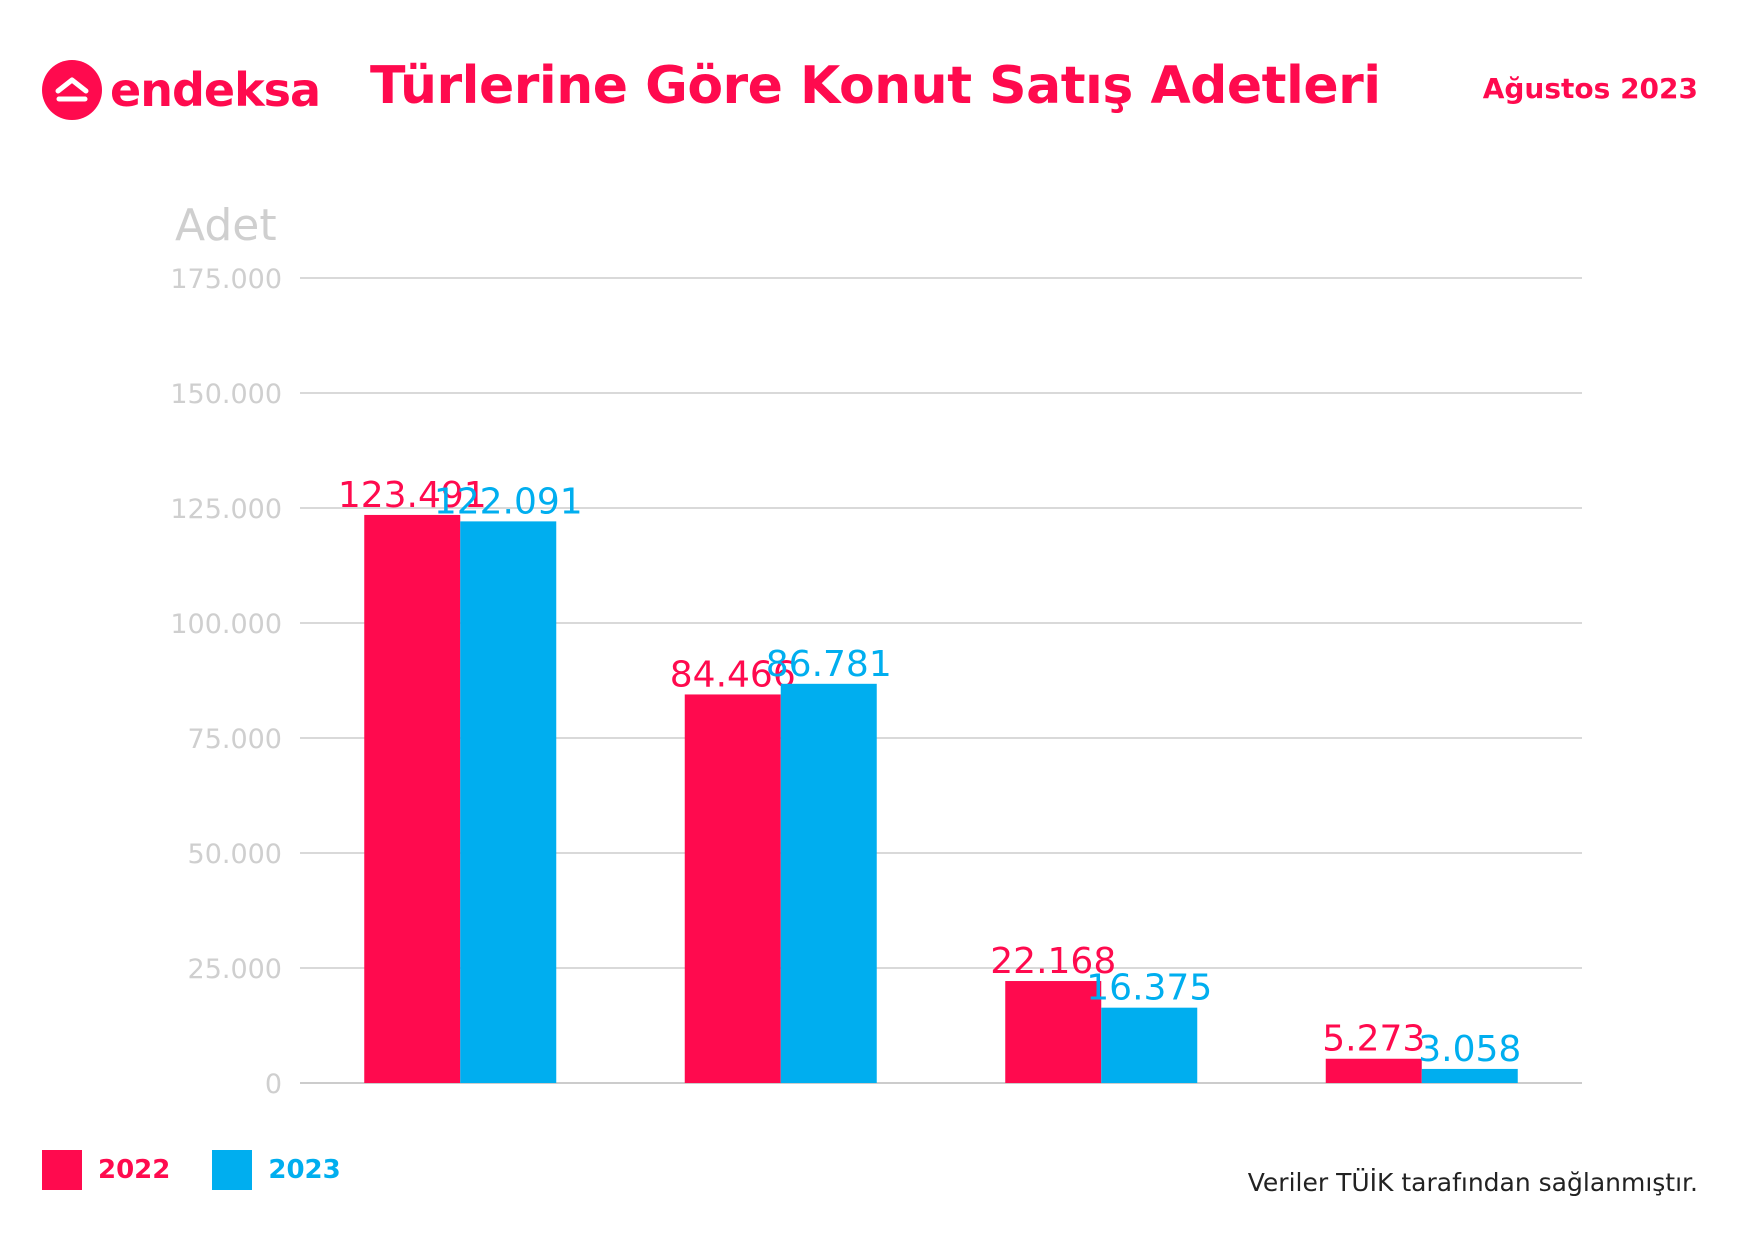 This screenshot has width=1742, height=1247. What do you see at coordinates (412, 495) in the screenshot?
I see `data-label-2022-1: 123.491` at bounding box center [412, 495].